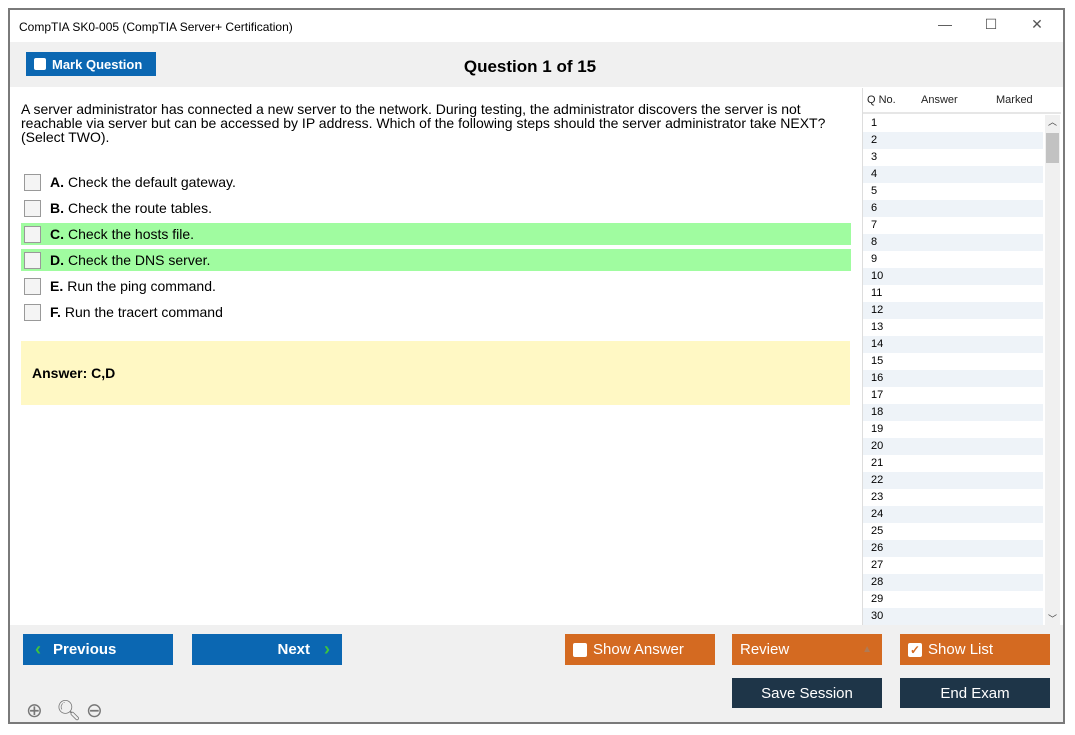  I want to click on list-row: 1, so click(874, 123).